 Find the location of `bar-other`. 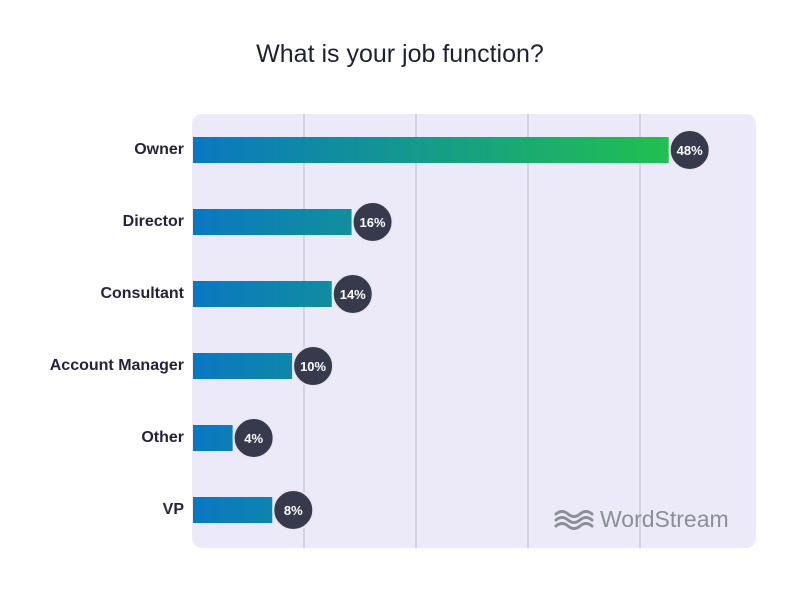

bar-other is located at coordinates (213, 438).